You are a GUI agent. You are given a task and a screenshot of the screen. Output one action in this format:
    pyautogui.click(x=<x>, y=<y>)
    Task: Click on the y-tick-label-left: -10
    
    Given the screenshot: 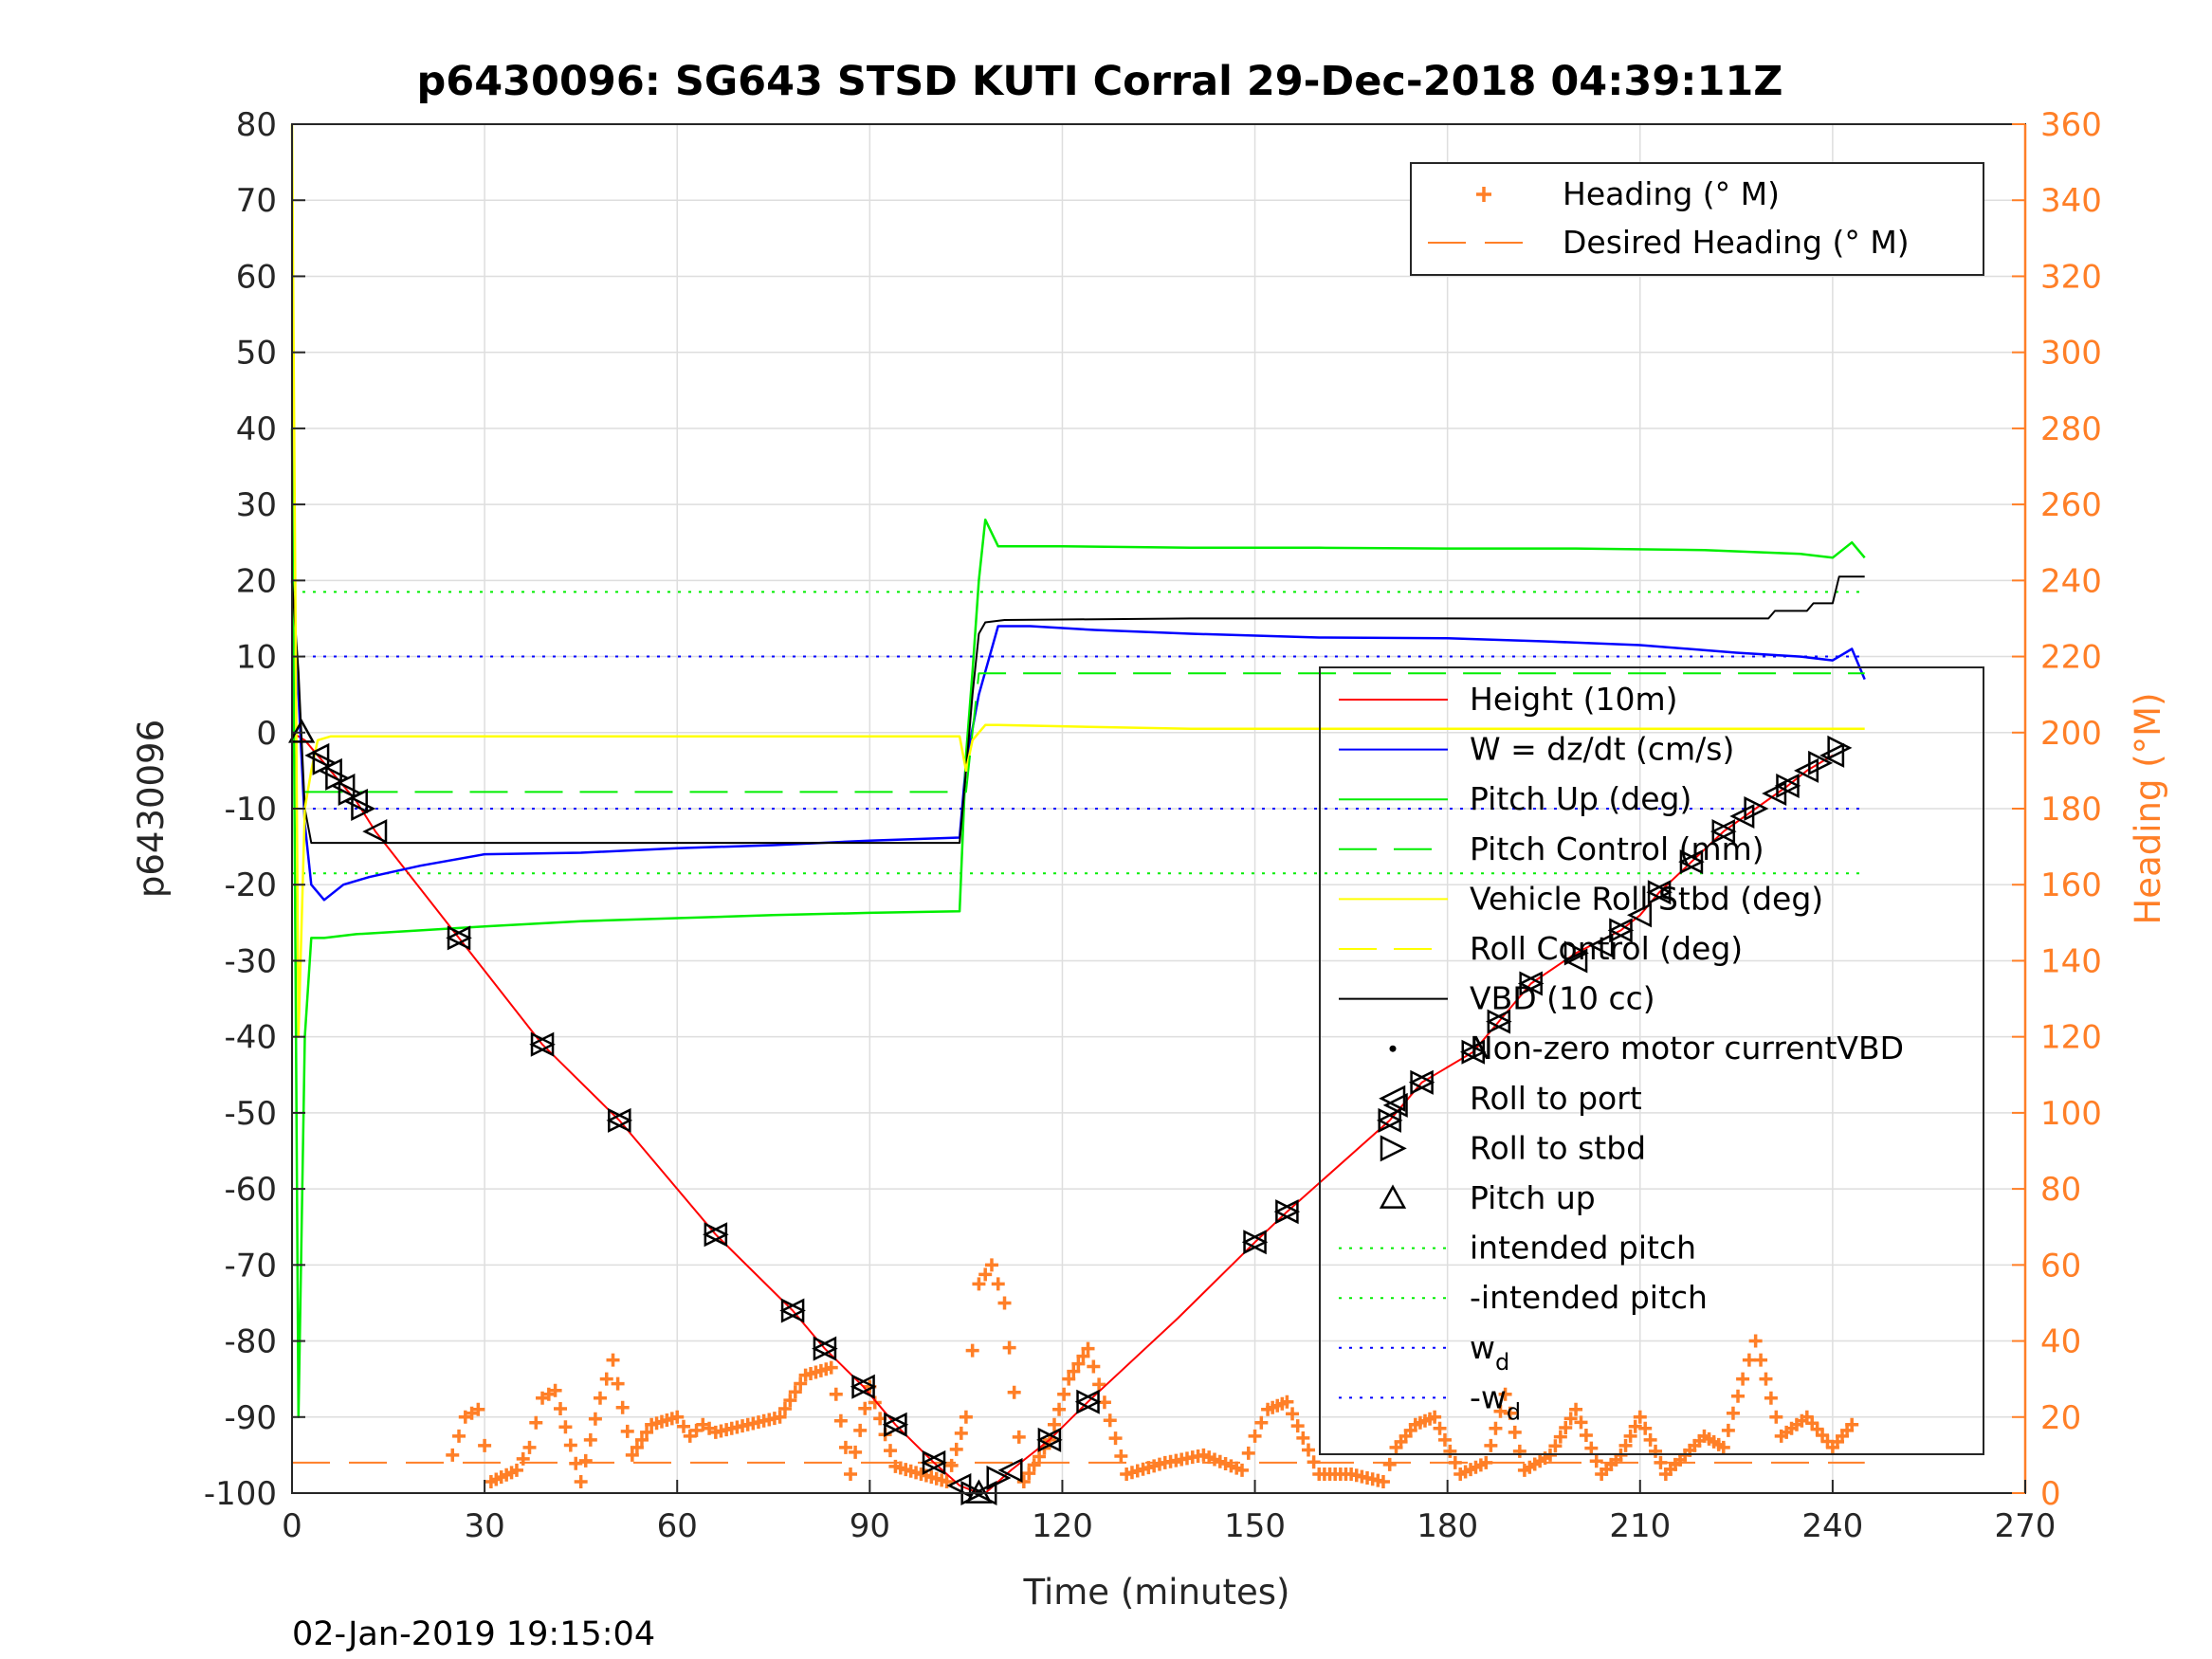 What is the action you would take?
    pyautogui.click(x=250, y=810)
    